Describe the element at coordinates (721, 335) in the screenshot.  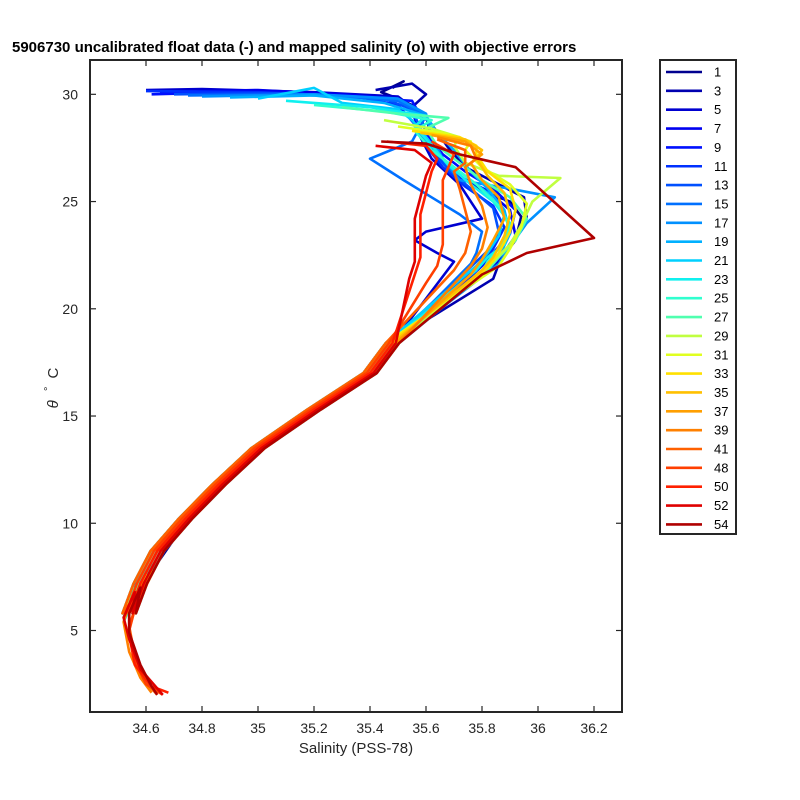
I see `legend-label-29: 29` at that location.